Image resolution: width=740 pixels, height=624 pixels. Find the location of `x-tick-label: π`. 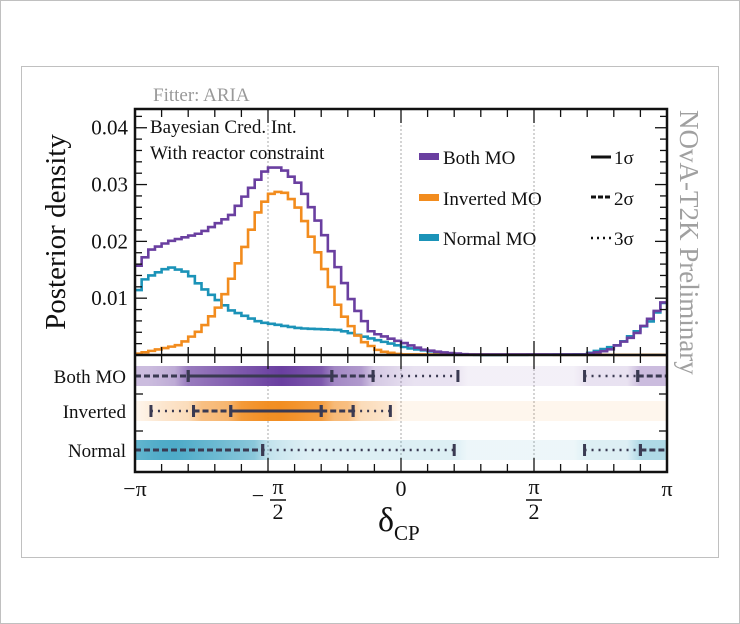

x-tick-label: π is located at coordinates (666, 488).